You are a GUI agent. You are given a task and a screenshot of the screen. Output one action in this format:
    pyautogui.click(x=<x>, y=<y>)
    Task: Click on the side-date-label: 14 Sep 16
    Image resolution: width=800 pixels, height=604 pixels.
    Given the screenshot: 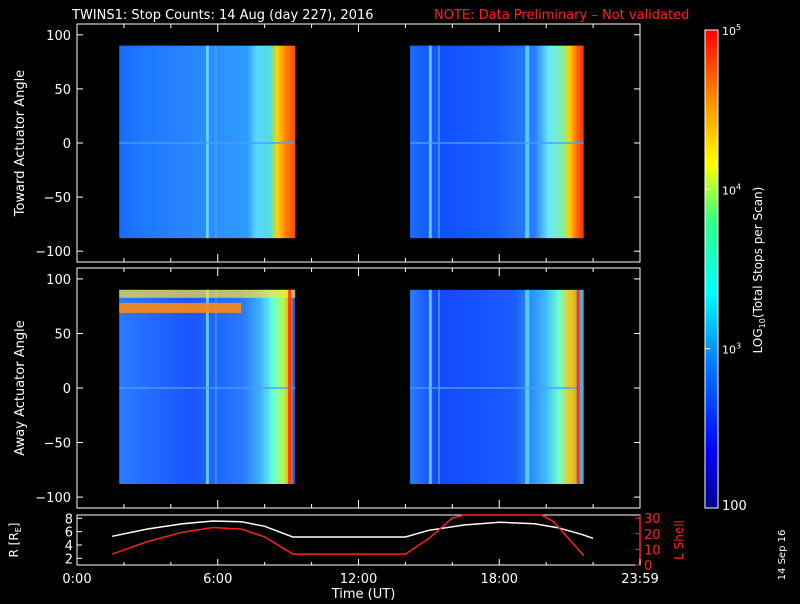 What is the action you would take?
    pyautogui.click(x=782, y=555)
    